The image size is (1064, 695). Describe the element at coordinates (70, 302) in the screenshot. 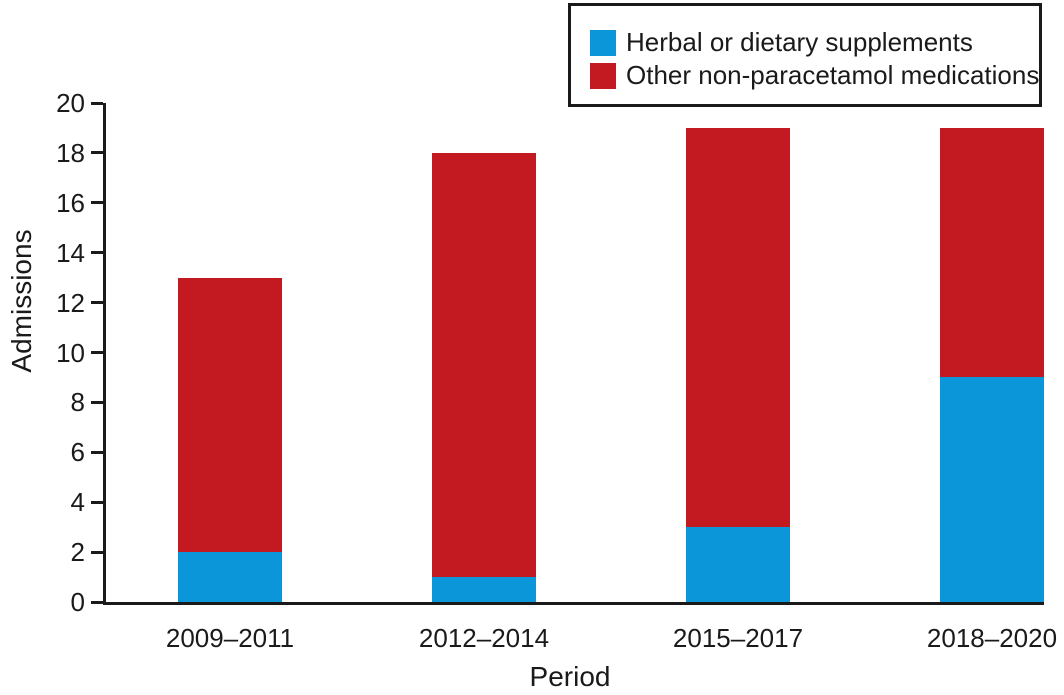

I see `y-axis-tick-label: 12` at that location.